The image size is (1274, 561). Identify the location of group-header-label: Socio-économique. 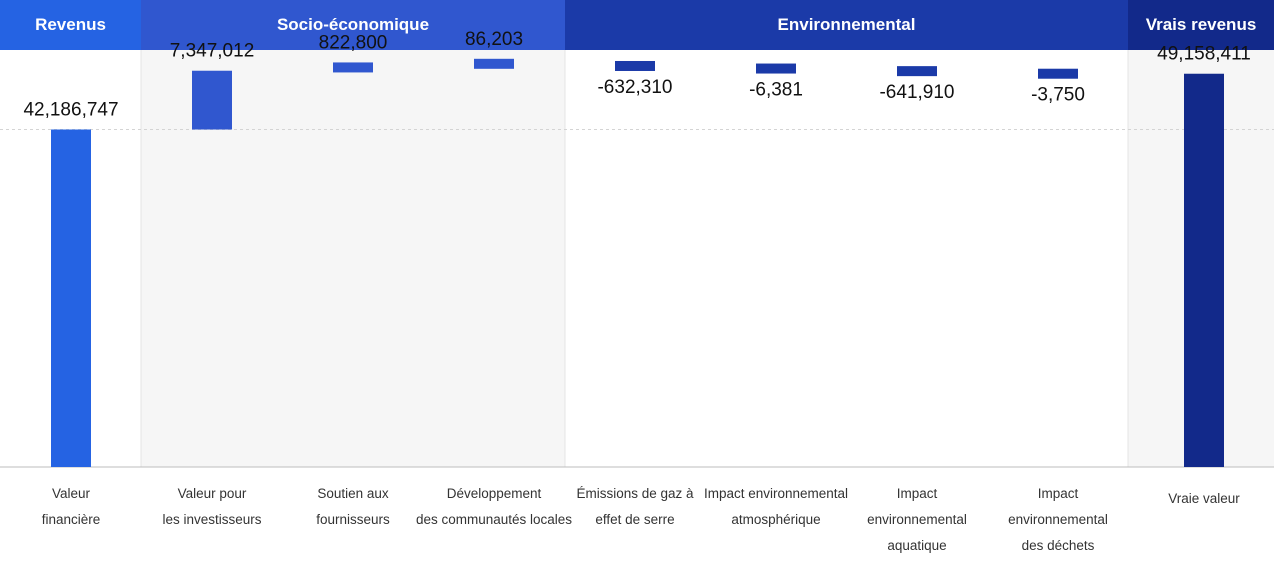
(353, 24).